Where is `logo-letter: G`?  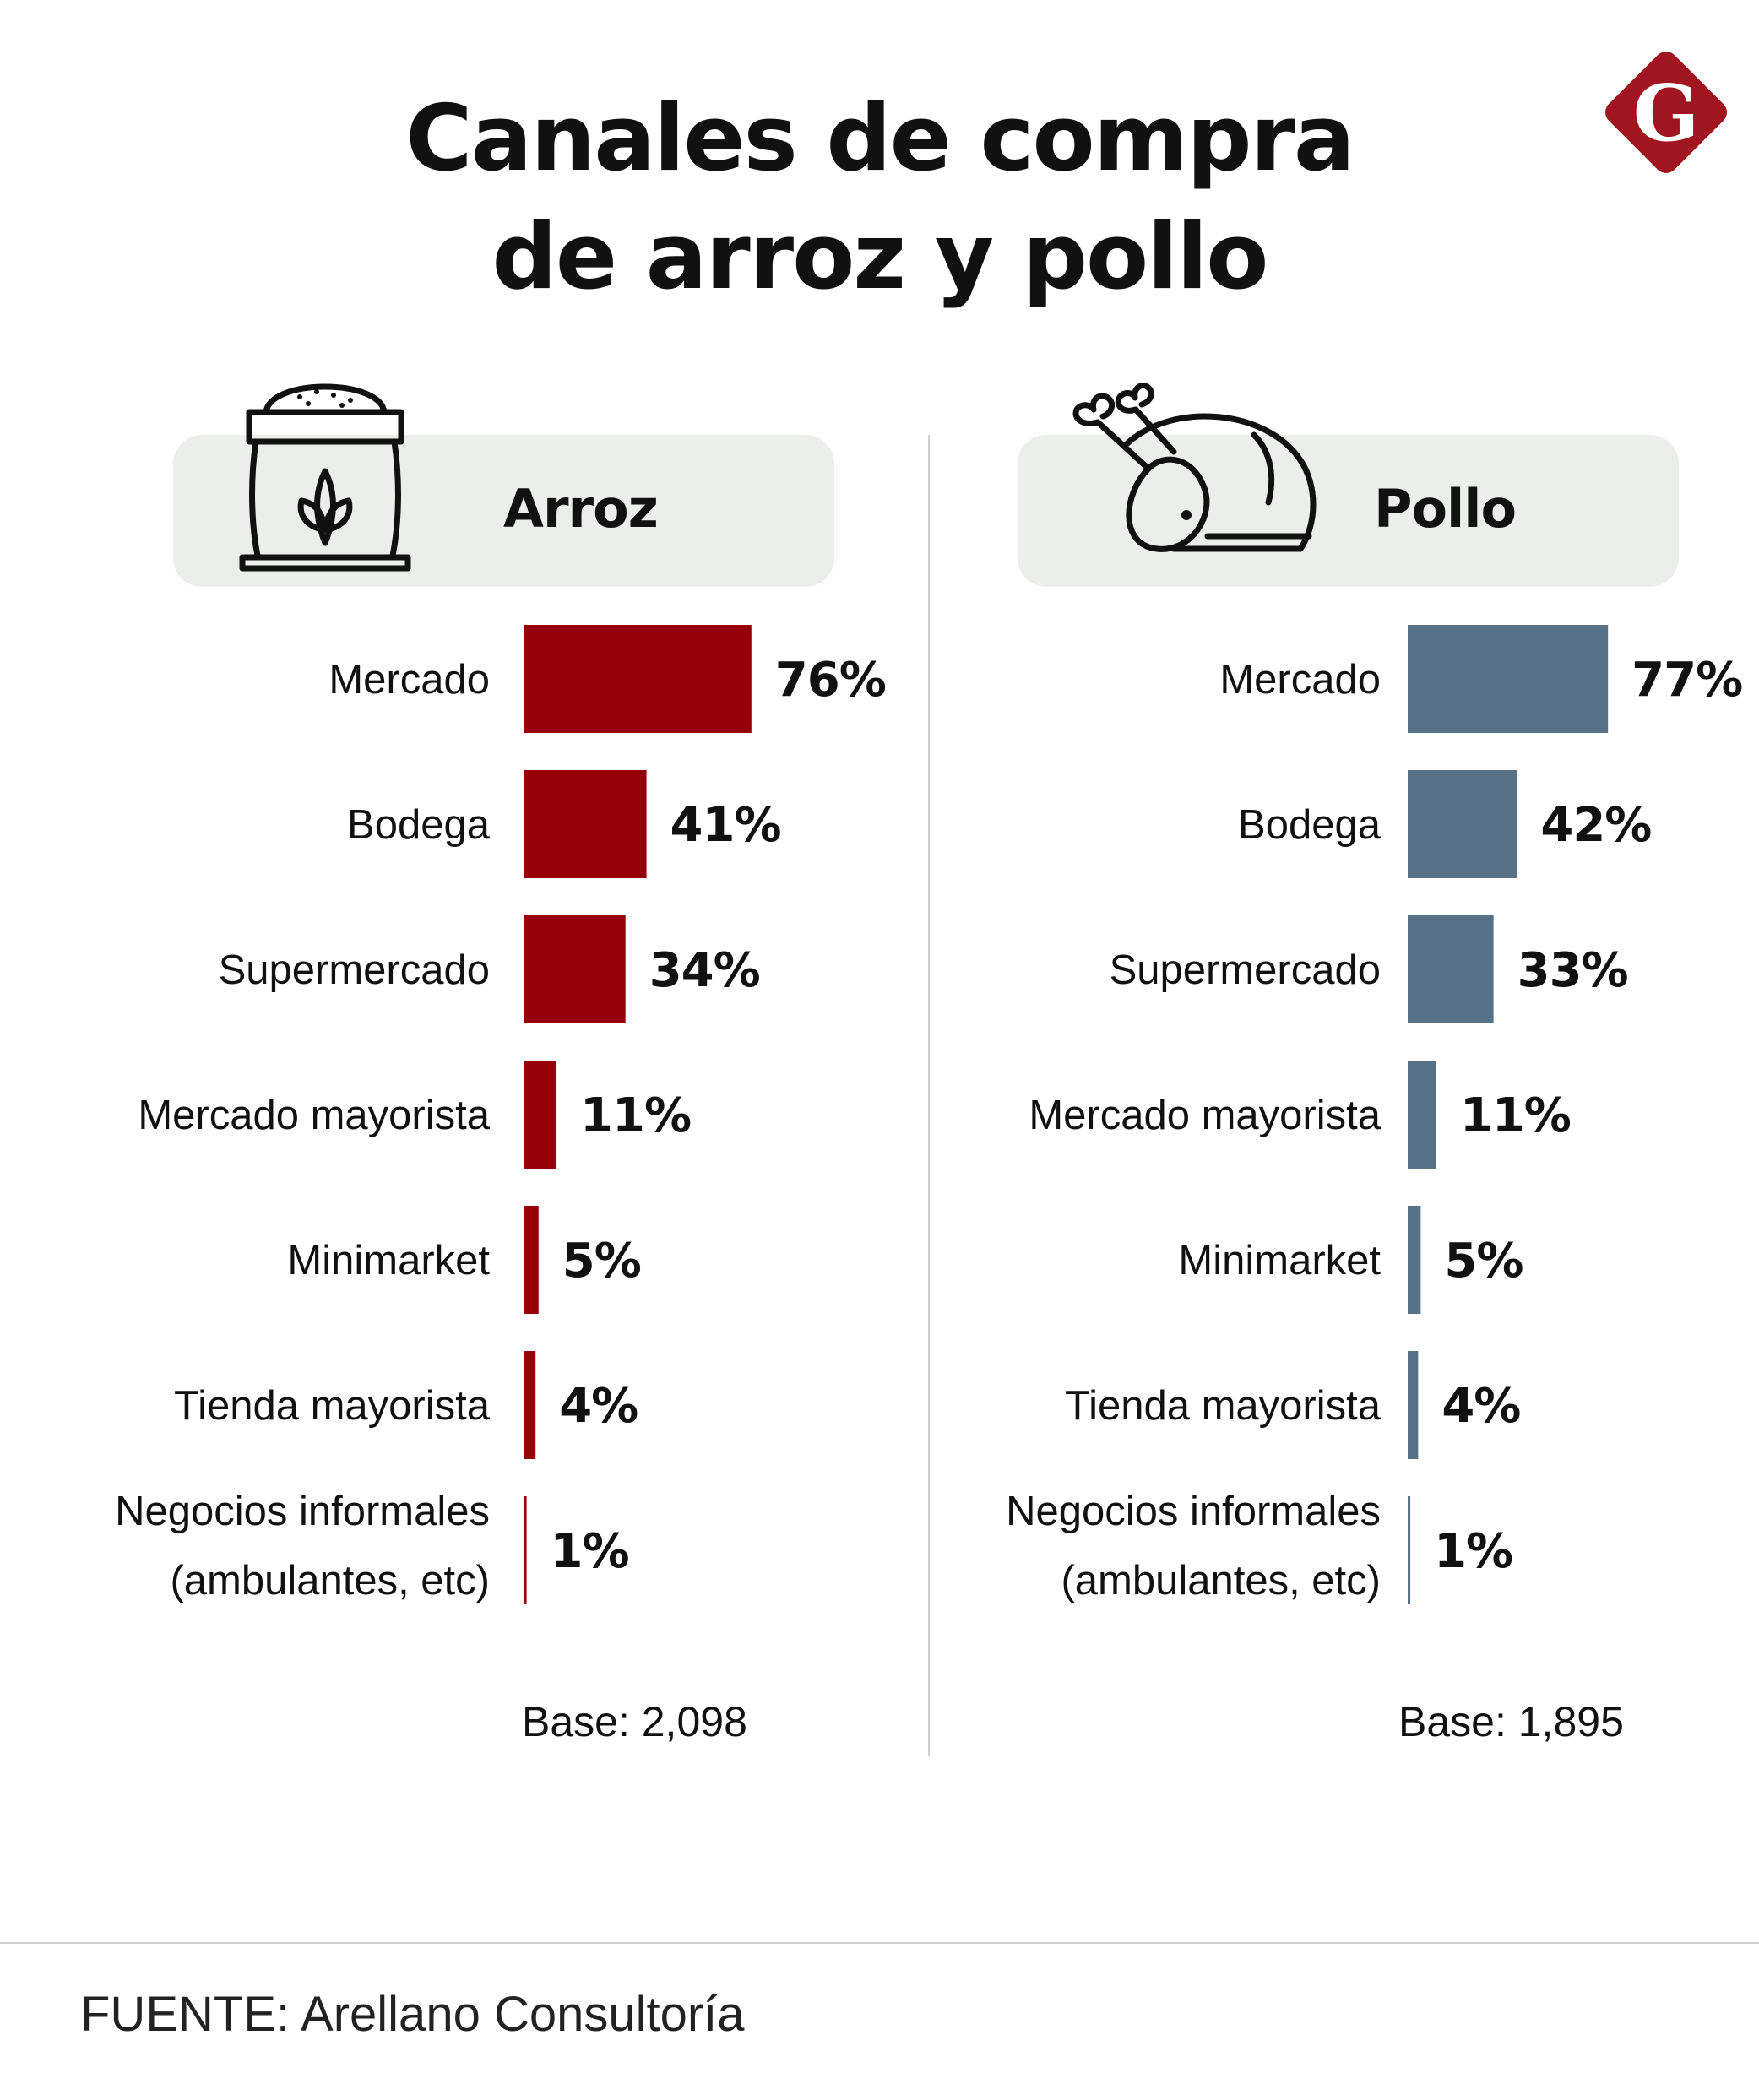 logo-letter: G is located at coordinates (1666, 114).